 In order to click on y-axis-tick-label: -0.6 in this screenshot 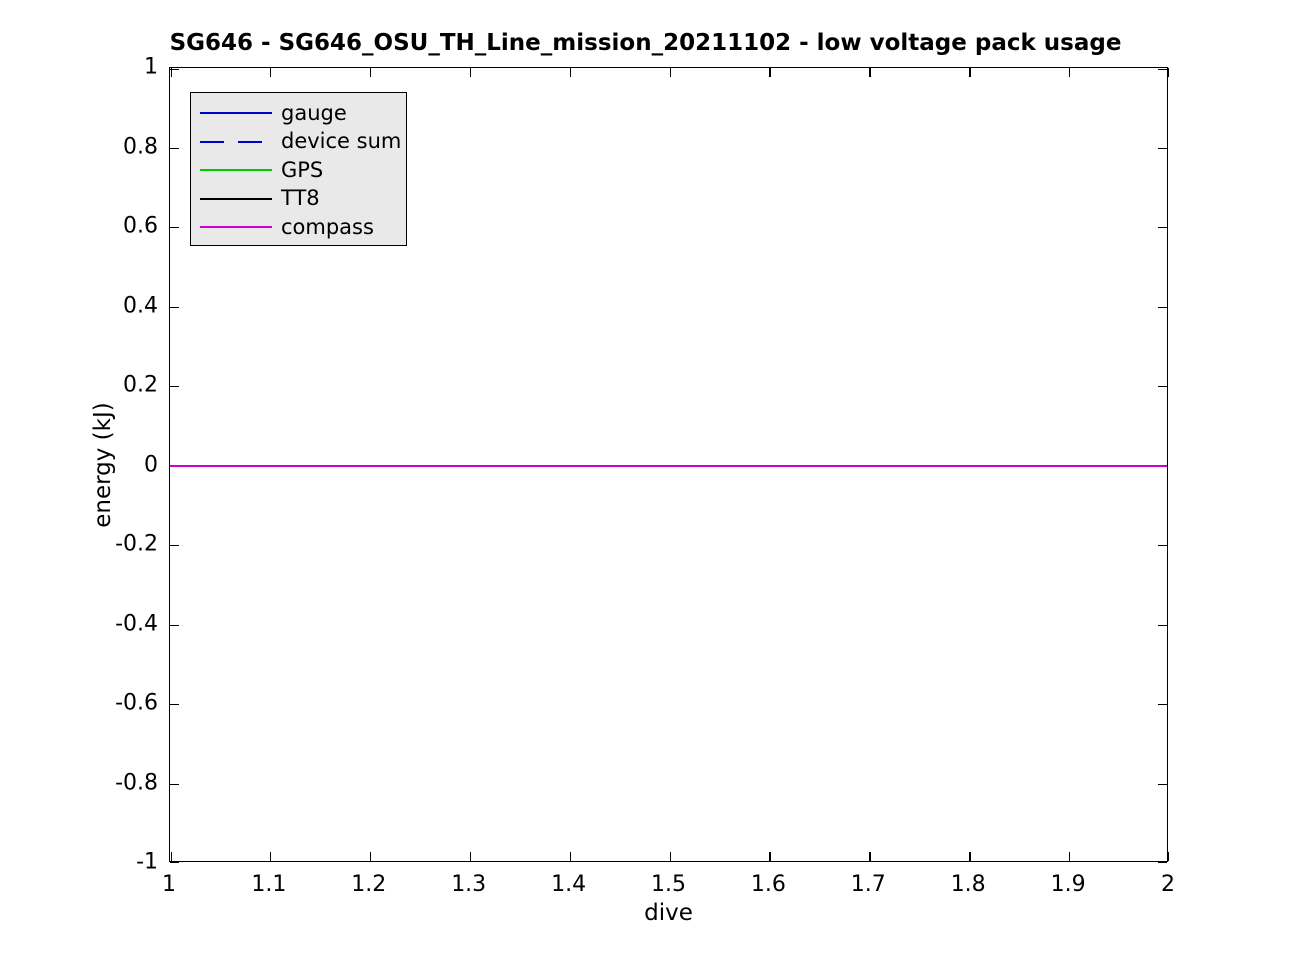, I will do `click(136, 703)`.